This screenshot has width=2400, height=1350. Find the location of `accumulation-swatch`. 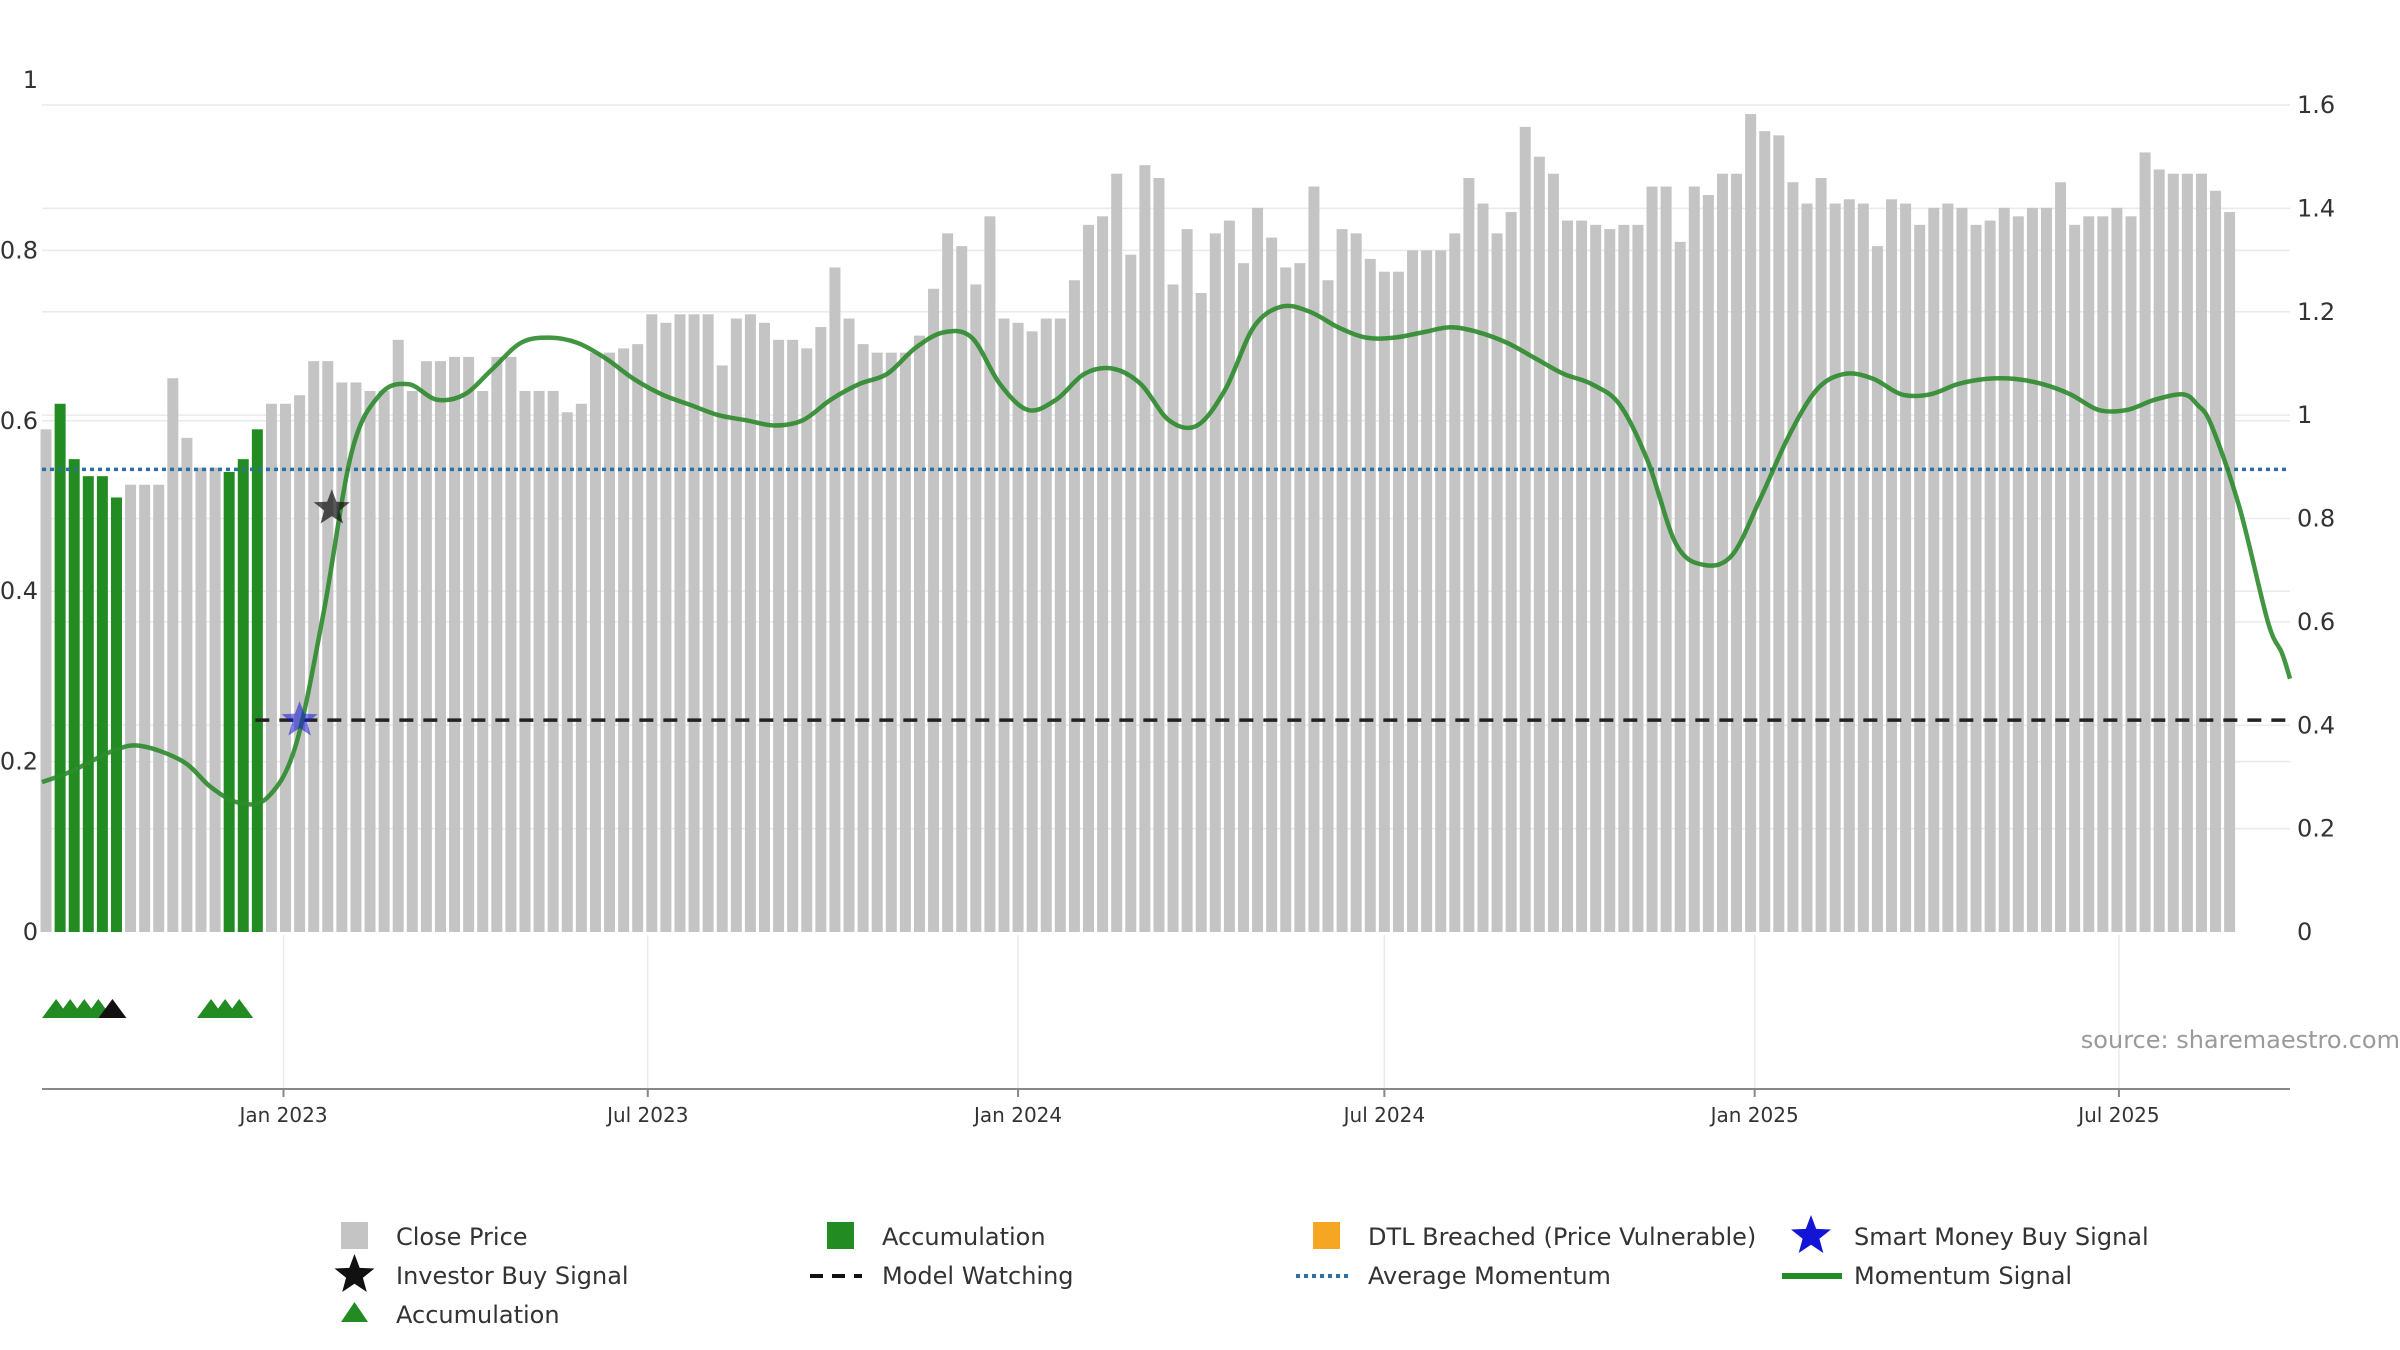

accumulation-swatch is located at coordinates (840, 1235).